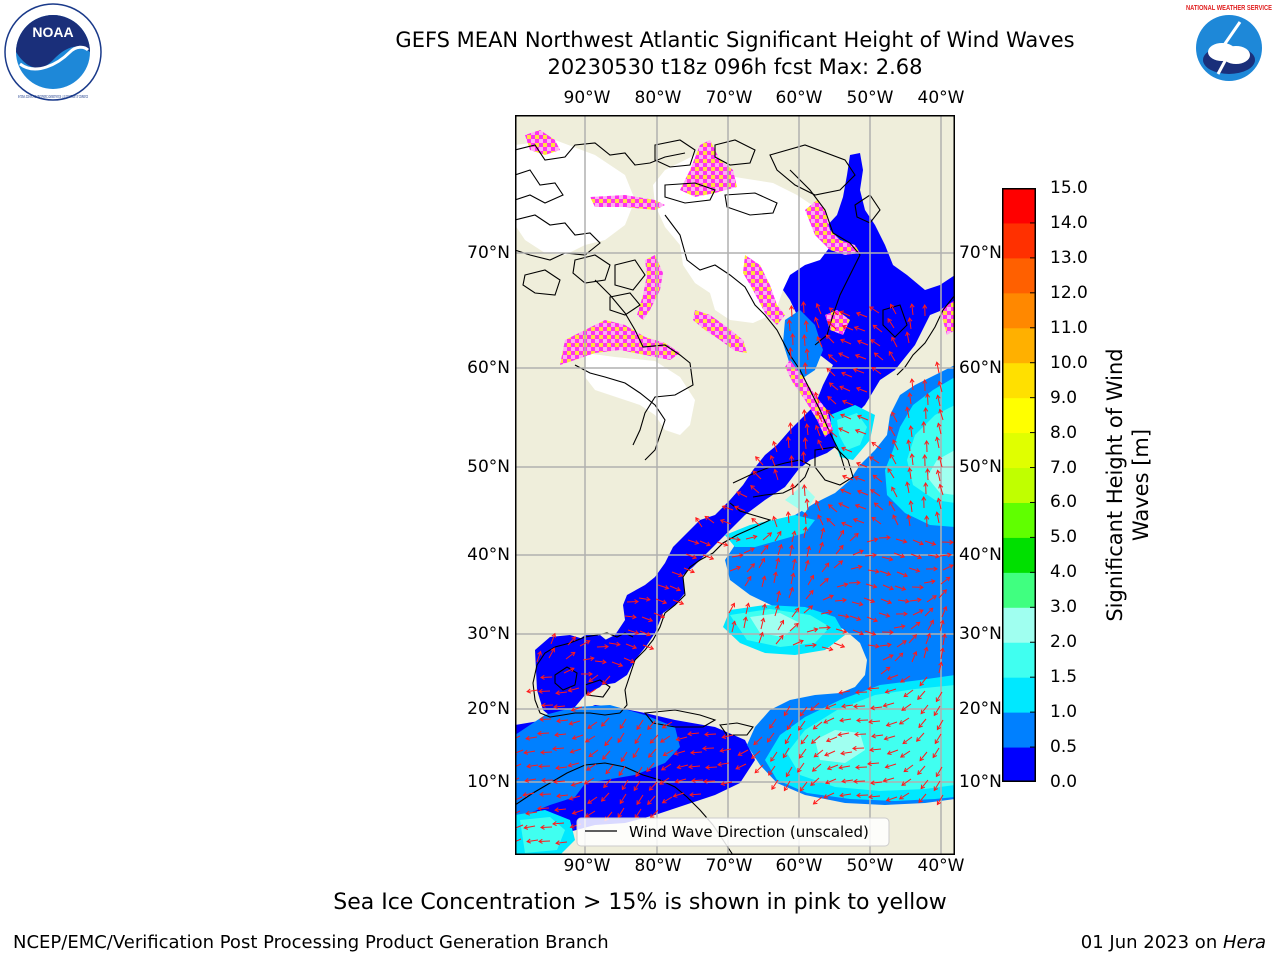  I want to click on colorbar-tick-label: 2.0, so click(1064, 642).